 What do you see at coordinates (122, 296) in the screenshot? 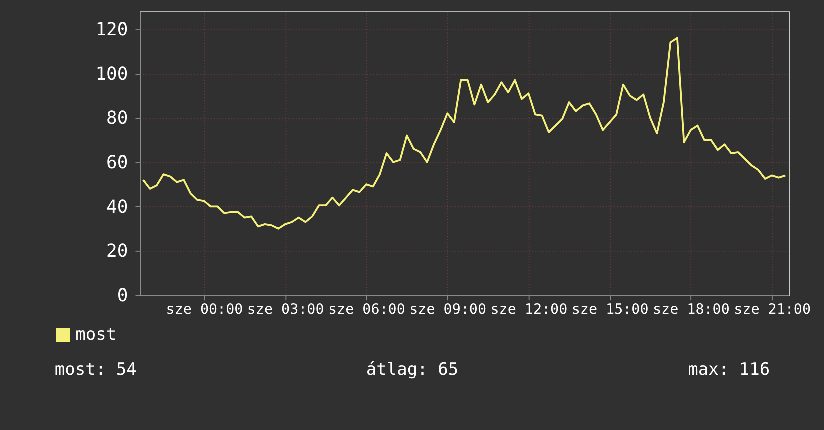
I see `y-tick-label: 0` at bounding box center [122, 296].